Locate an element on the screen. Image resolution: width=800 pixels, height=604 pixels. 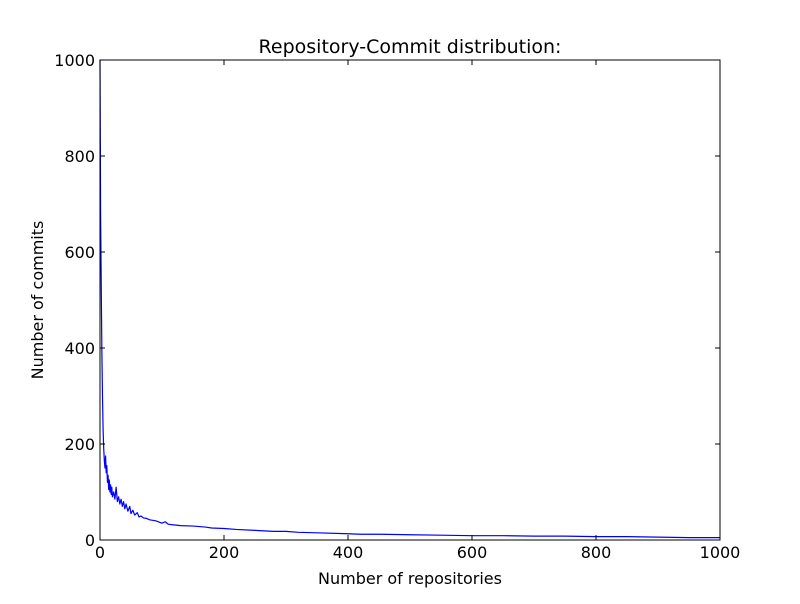
x-tick-label: 1000 is located at coordinates (720, 552).